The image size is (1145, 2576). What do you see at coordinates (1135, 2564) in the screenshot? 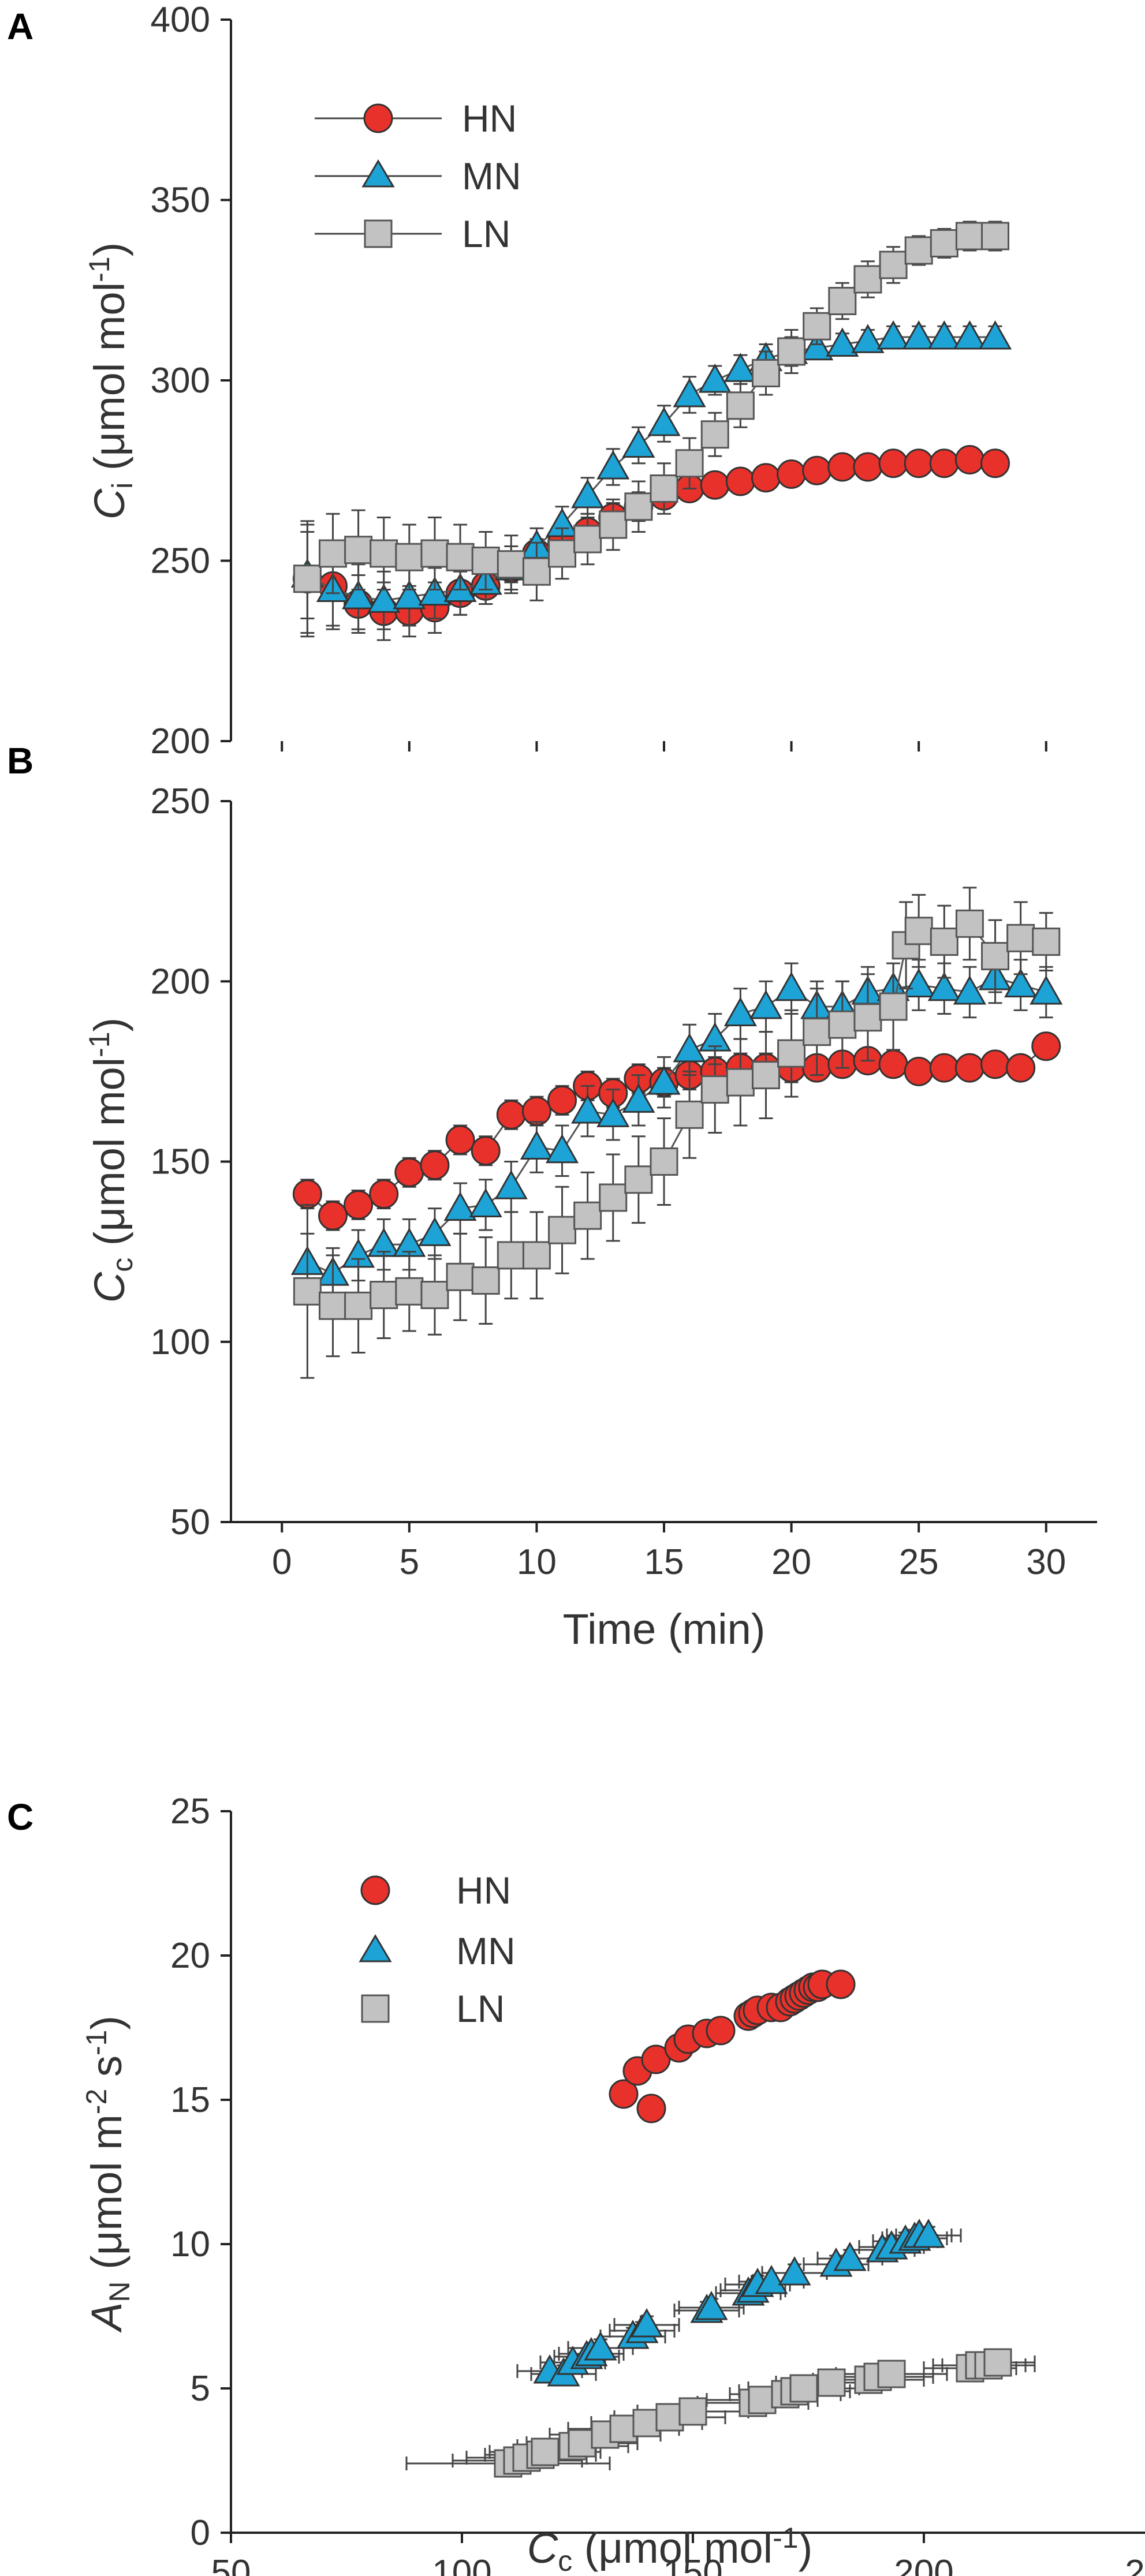
I see `x-tick-label: 250` at bounding box center [1135, 2564].